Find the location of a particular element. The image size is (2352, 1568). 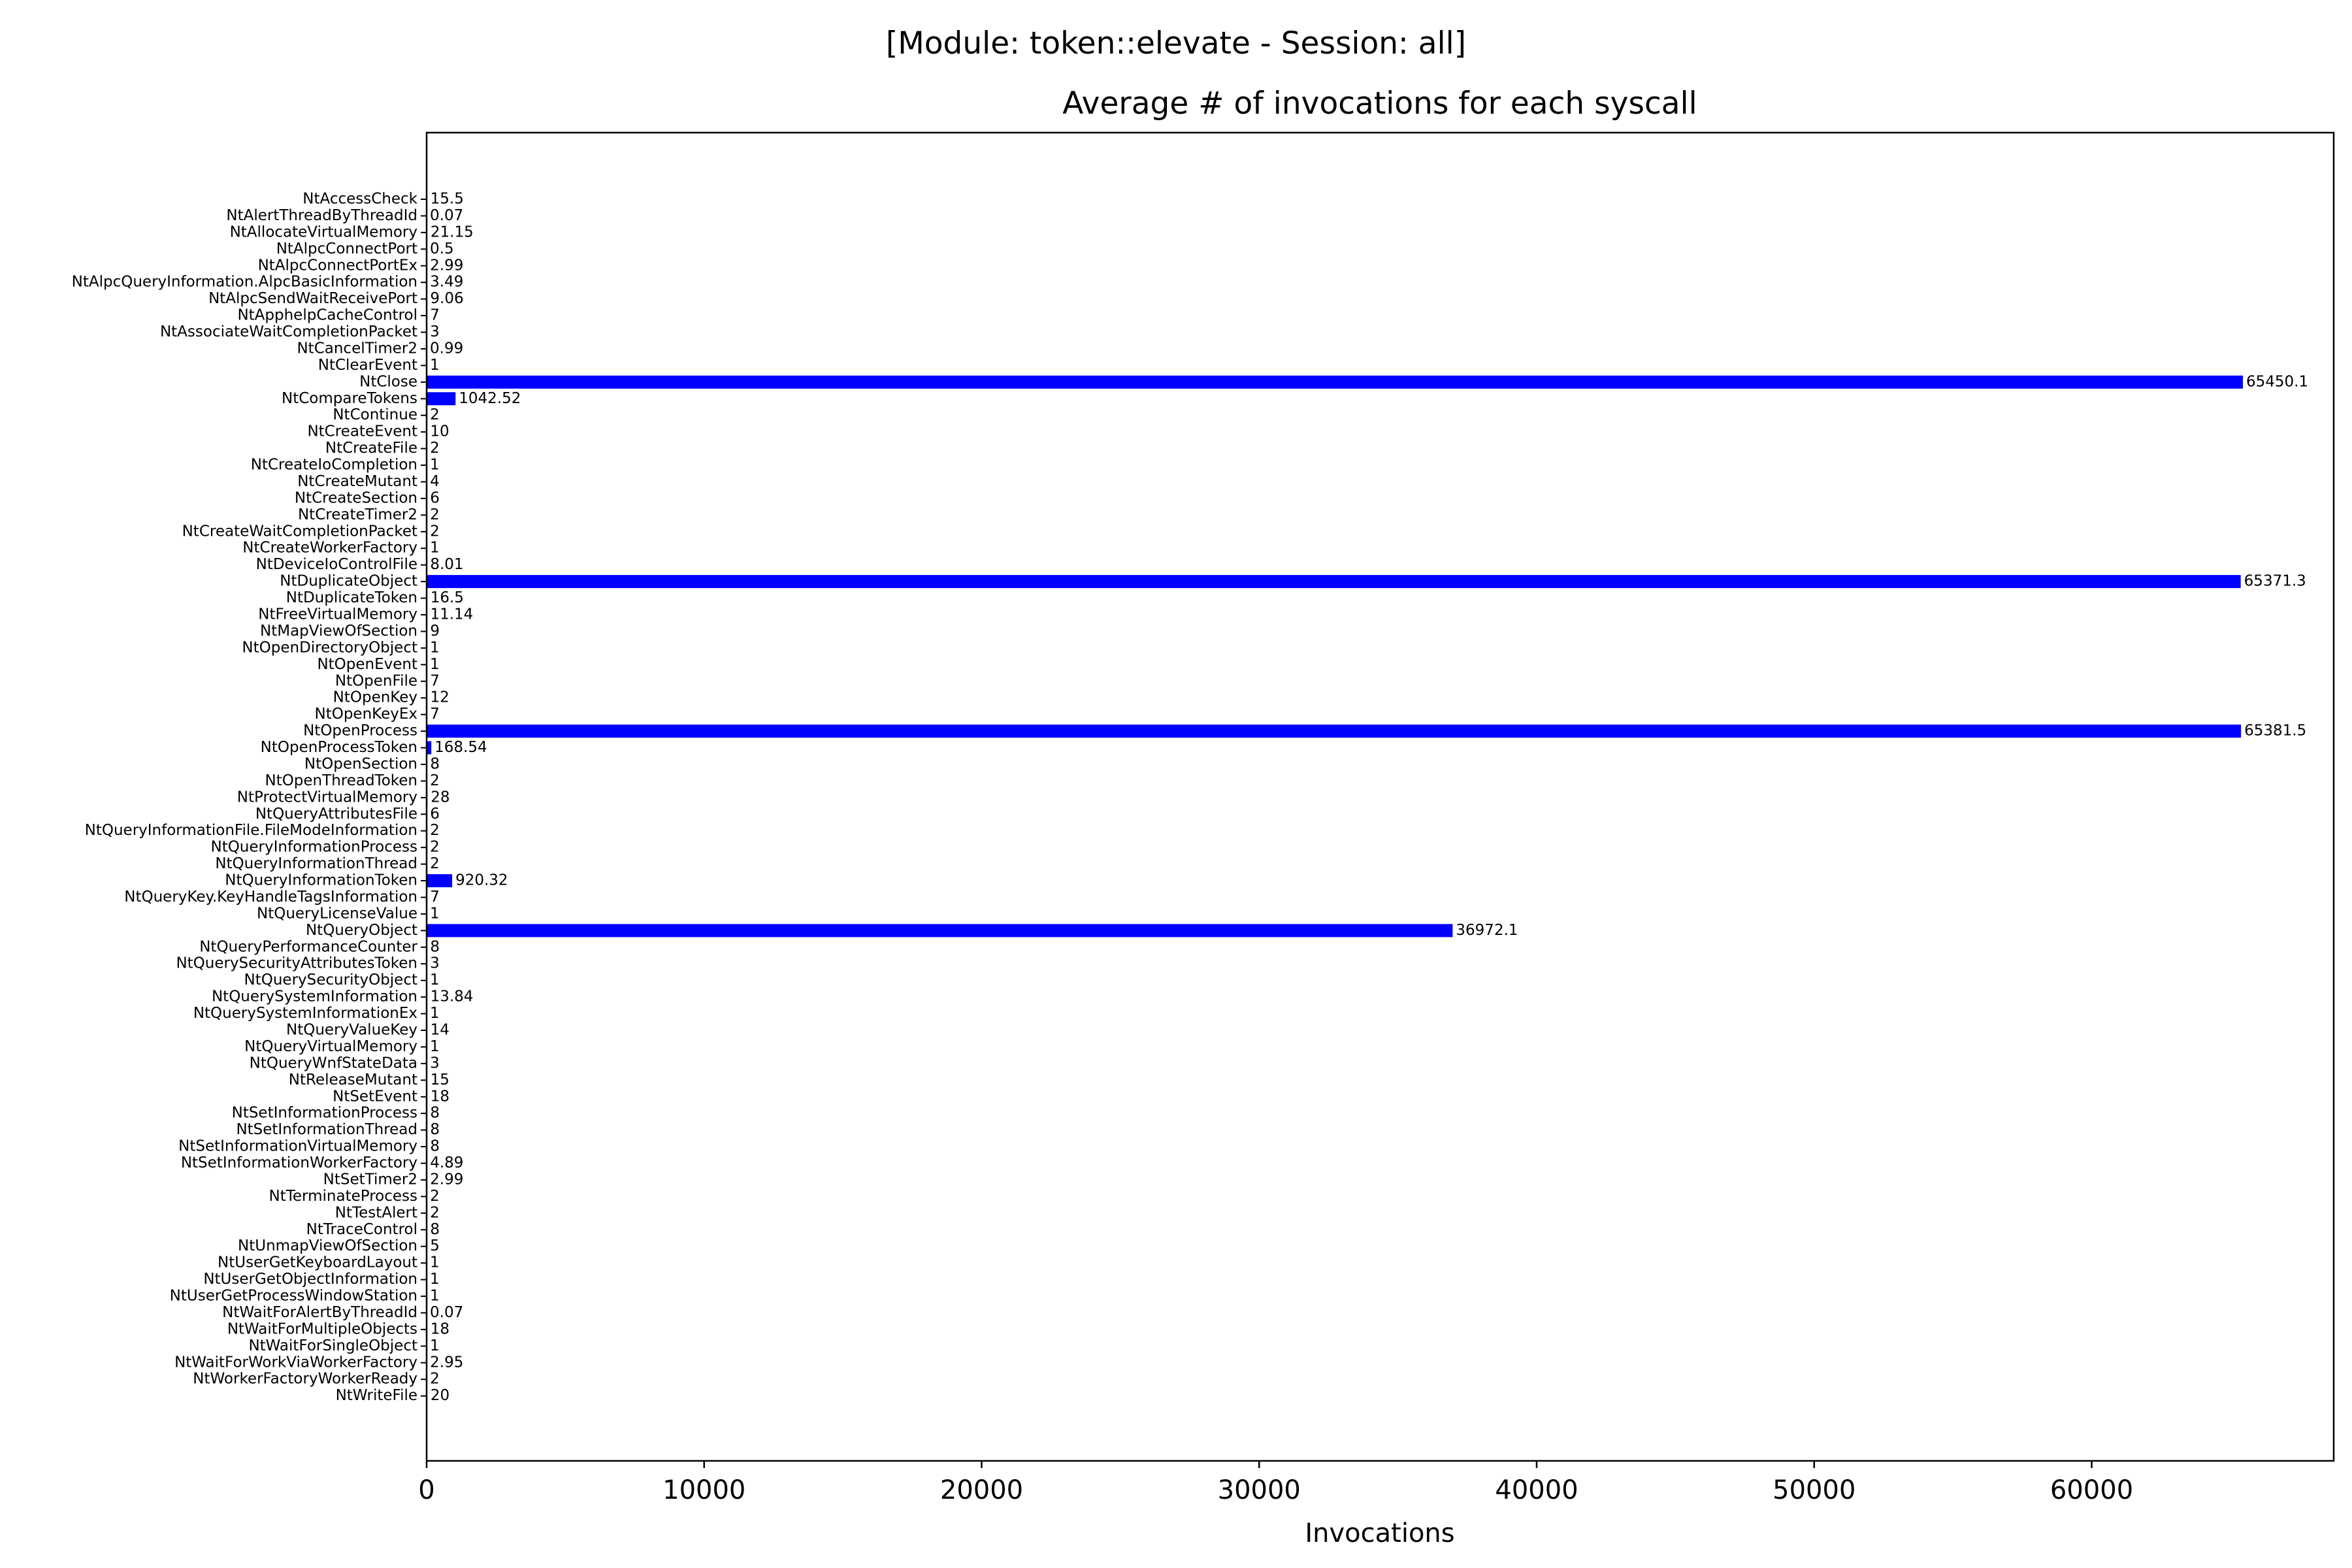

data-label: 10 is located at coordinates (439, 431).